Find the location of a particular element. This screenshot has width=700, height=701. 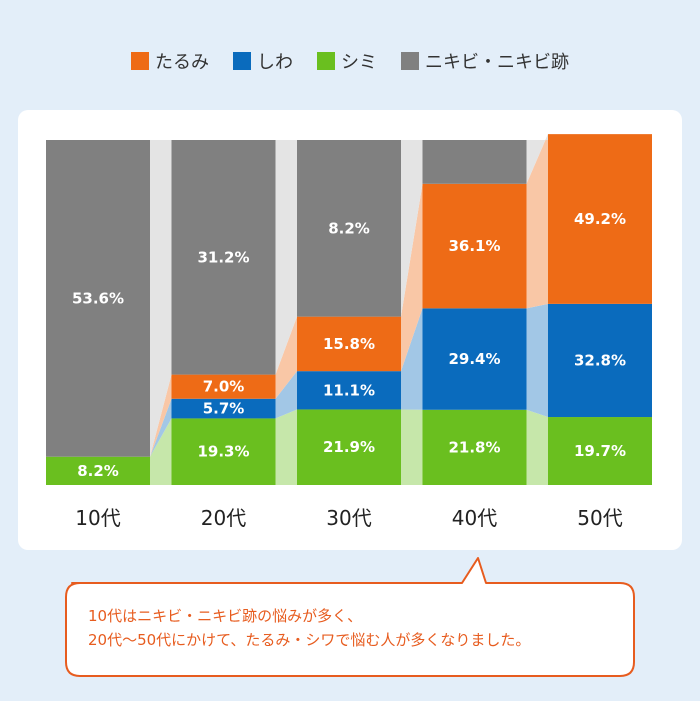

legend: たるみ しわ シミ ニキビ・ニキビ跡 is located at coordinates (350, 61).